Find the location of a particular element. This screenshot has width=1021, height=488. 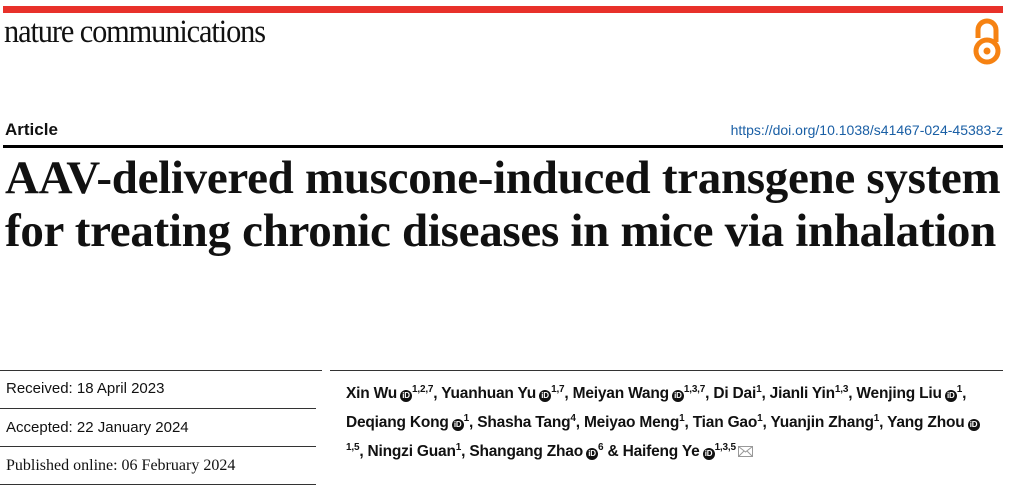

author: Yuanjin Zhang1, is located at coordinates (829, 422).